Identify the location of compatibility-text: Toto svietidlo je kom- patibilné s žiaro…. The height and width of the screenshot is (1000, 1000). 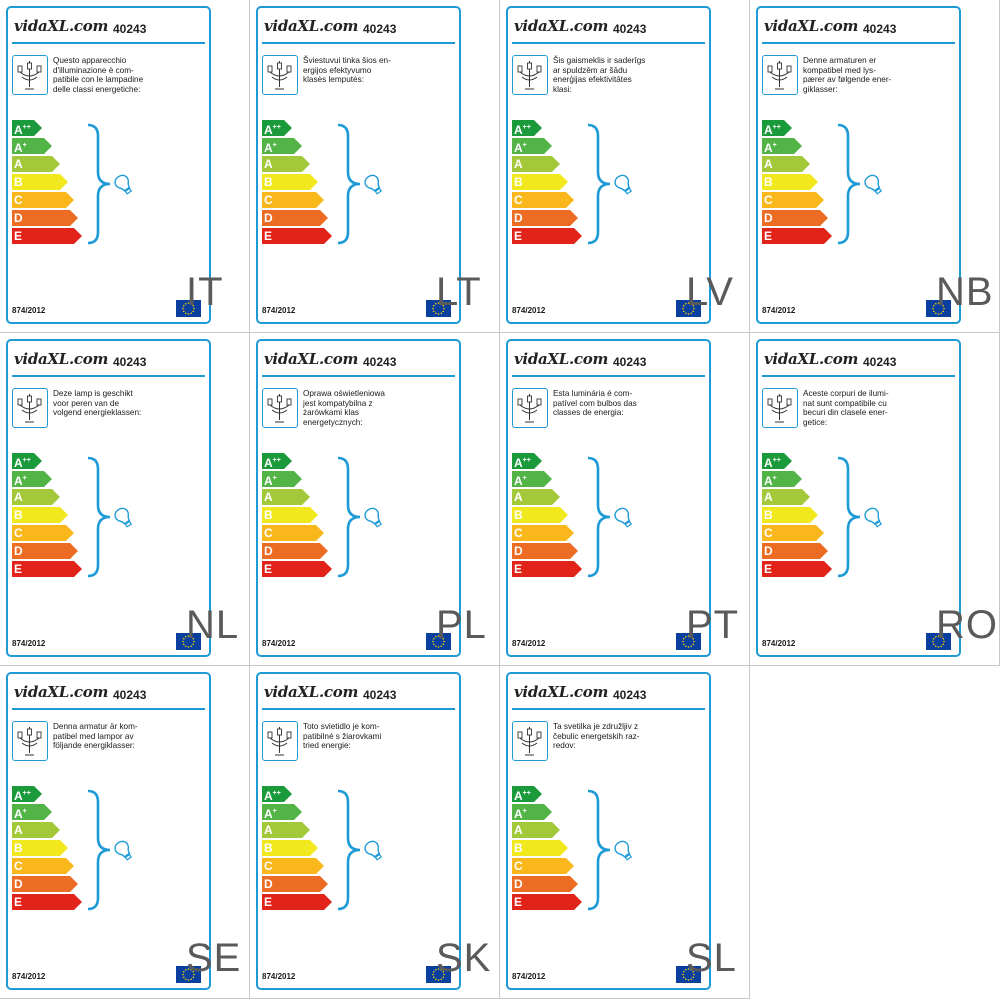
(342, 736).